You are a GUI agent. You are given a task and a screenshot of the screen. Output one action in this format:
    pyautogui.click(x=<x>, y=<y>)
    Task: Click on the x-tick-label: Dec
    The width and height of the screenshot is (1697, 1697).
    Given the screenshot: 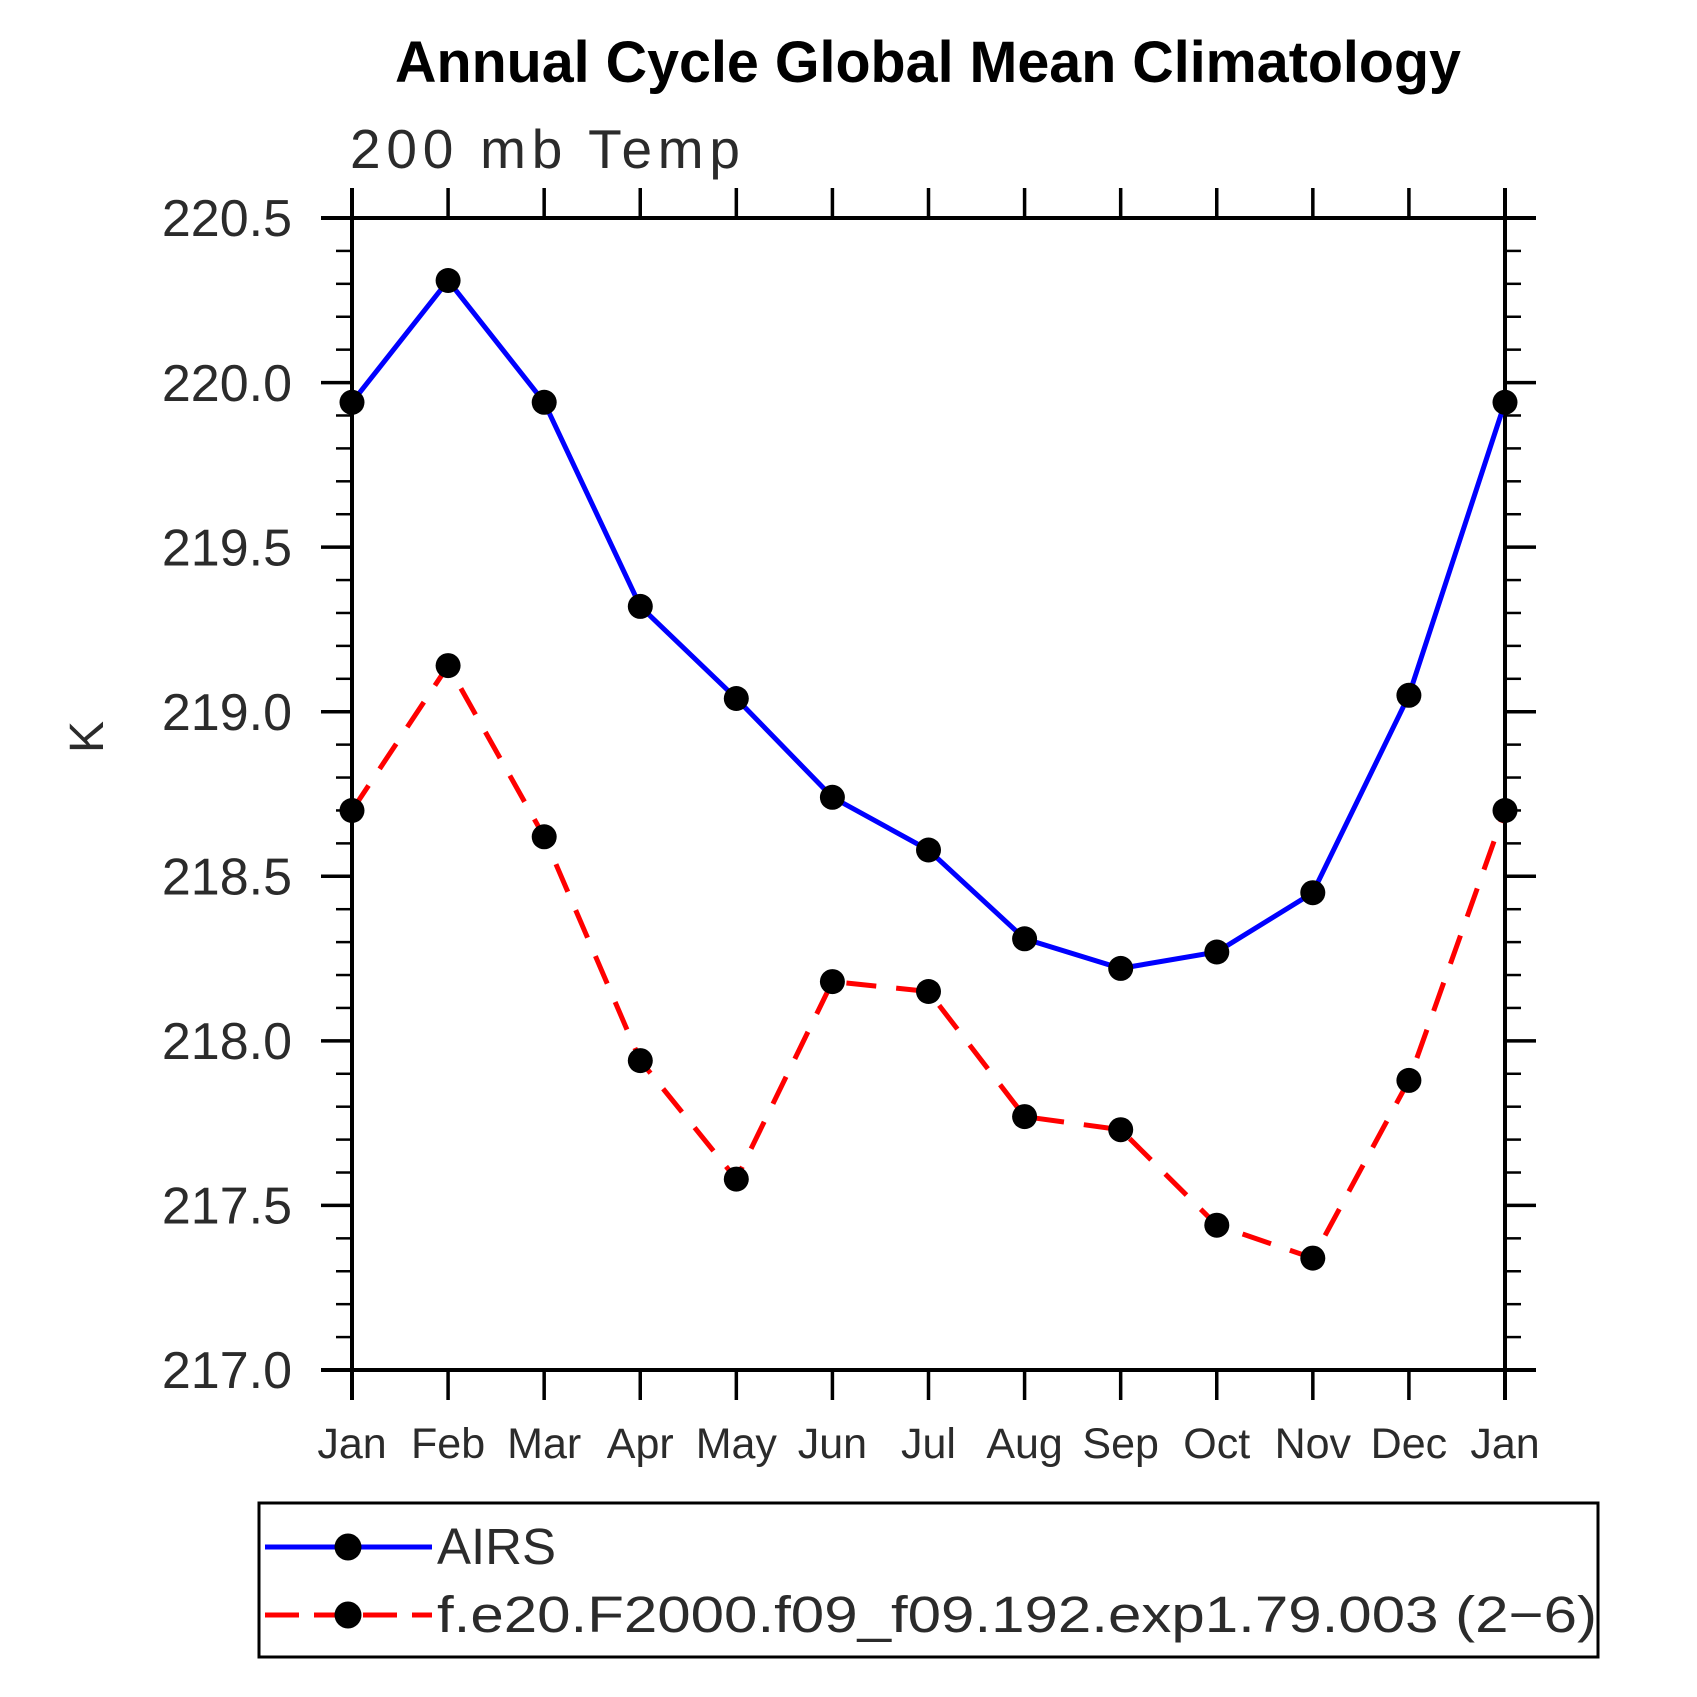 What is the action you would take?
    pyautogui.click(x=1409, y=1444)
    